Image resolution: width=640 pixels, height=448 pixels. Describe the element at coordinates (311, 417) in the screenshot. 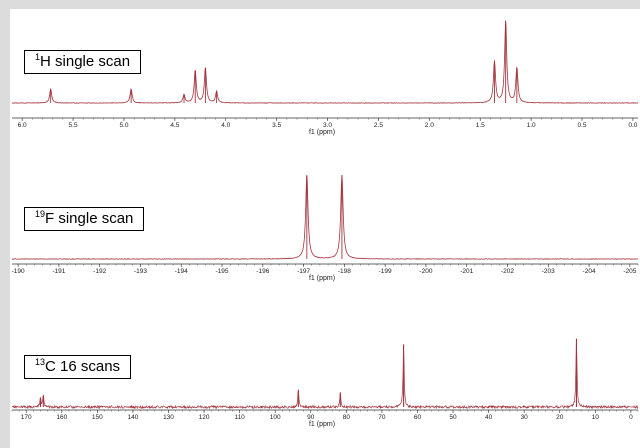

I see `x-tick-label: 90` at that location.